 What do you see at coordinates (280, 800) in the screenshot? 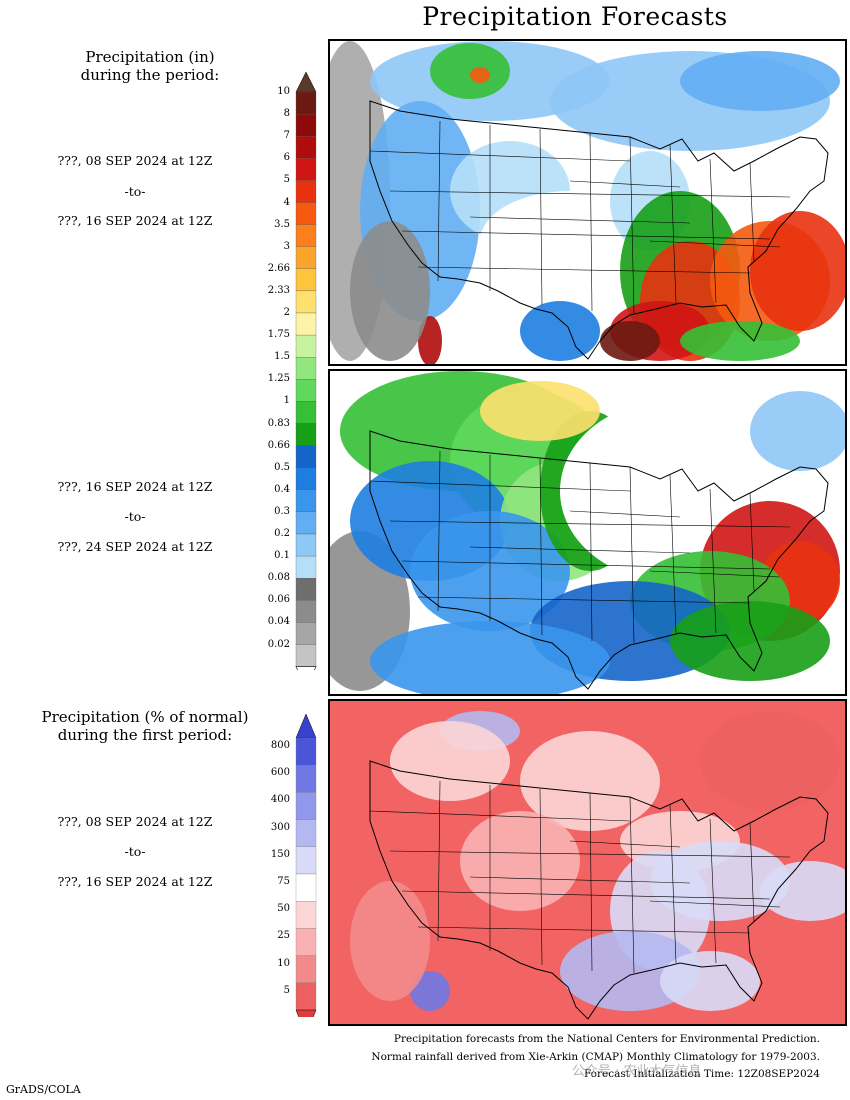
I see `pct-colorbar-label: 400` at bounding box center [280, 800].